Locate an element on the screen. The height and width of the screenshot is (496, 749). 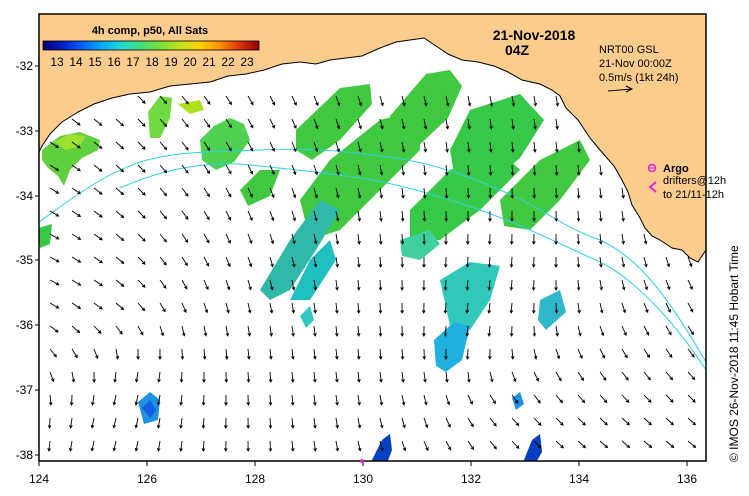
colorbar-tick: 17 is located at coordinates (133, 62).